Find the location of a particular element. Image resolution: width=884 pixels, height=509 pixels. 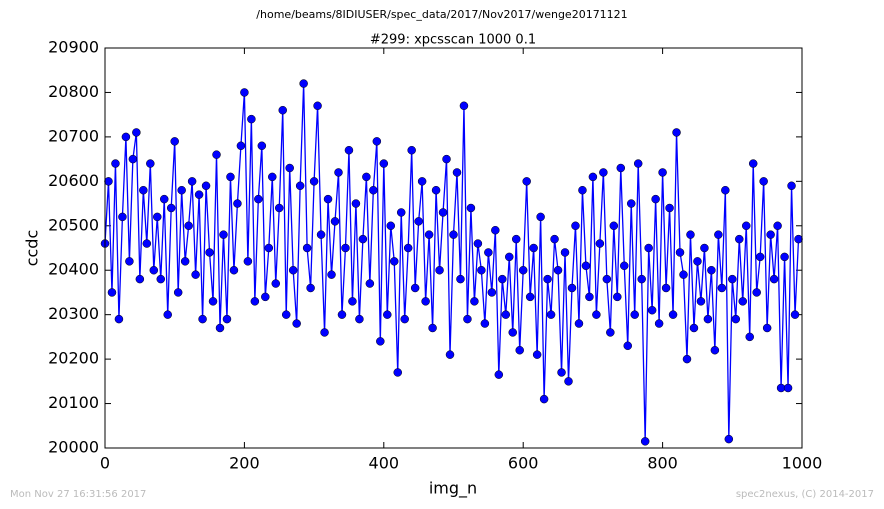

y-tick-label: 20300 is located at coordinates (73, 313).